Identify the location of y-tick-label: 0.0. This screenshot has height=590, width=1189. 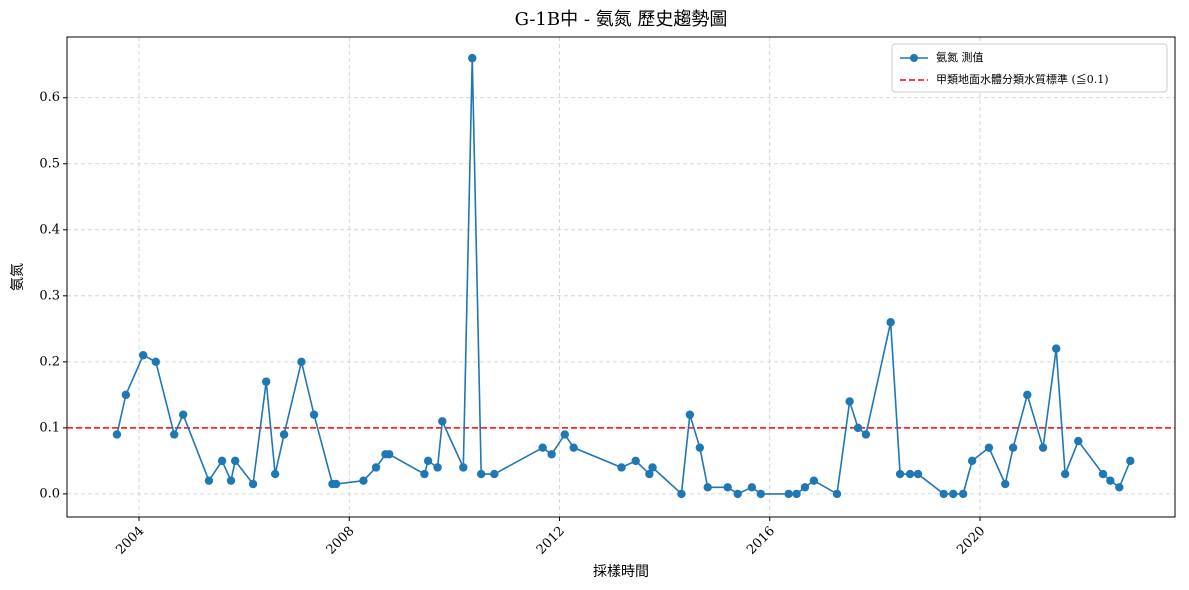
(49, 493).